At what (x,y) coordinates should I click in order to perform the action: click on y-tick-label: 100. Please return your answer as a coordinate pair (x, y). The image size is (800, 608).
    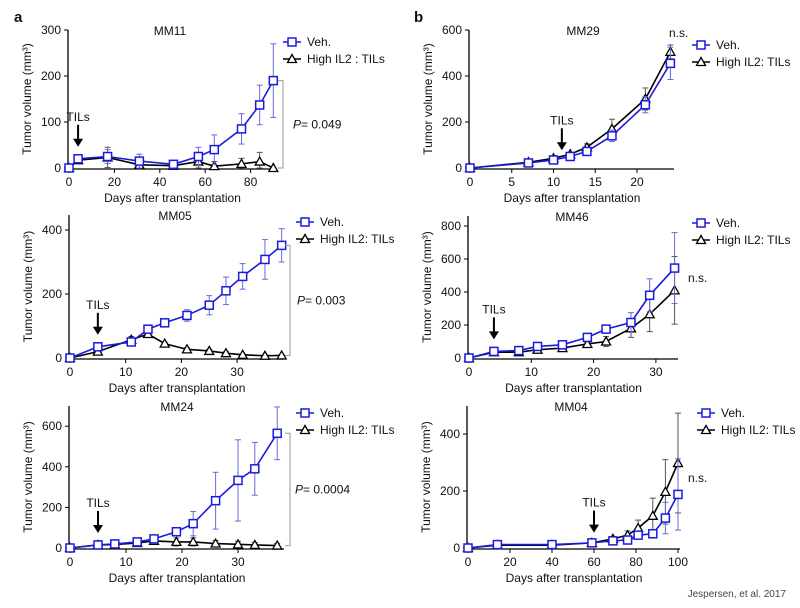
    Looking at the image, I should click on (51, 122).